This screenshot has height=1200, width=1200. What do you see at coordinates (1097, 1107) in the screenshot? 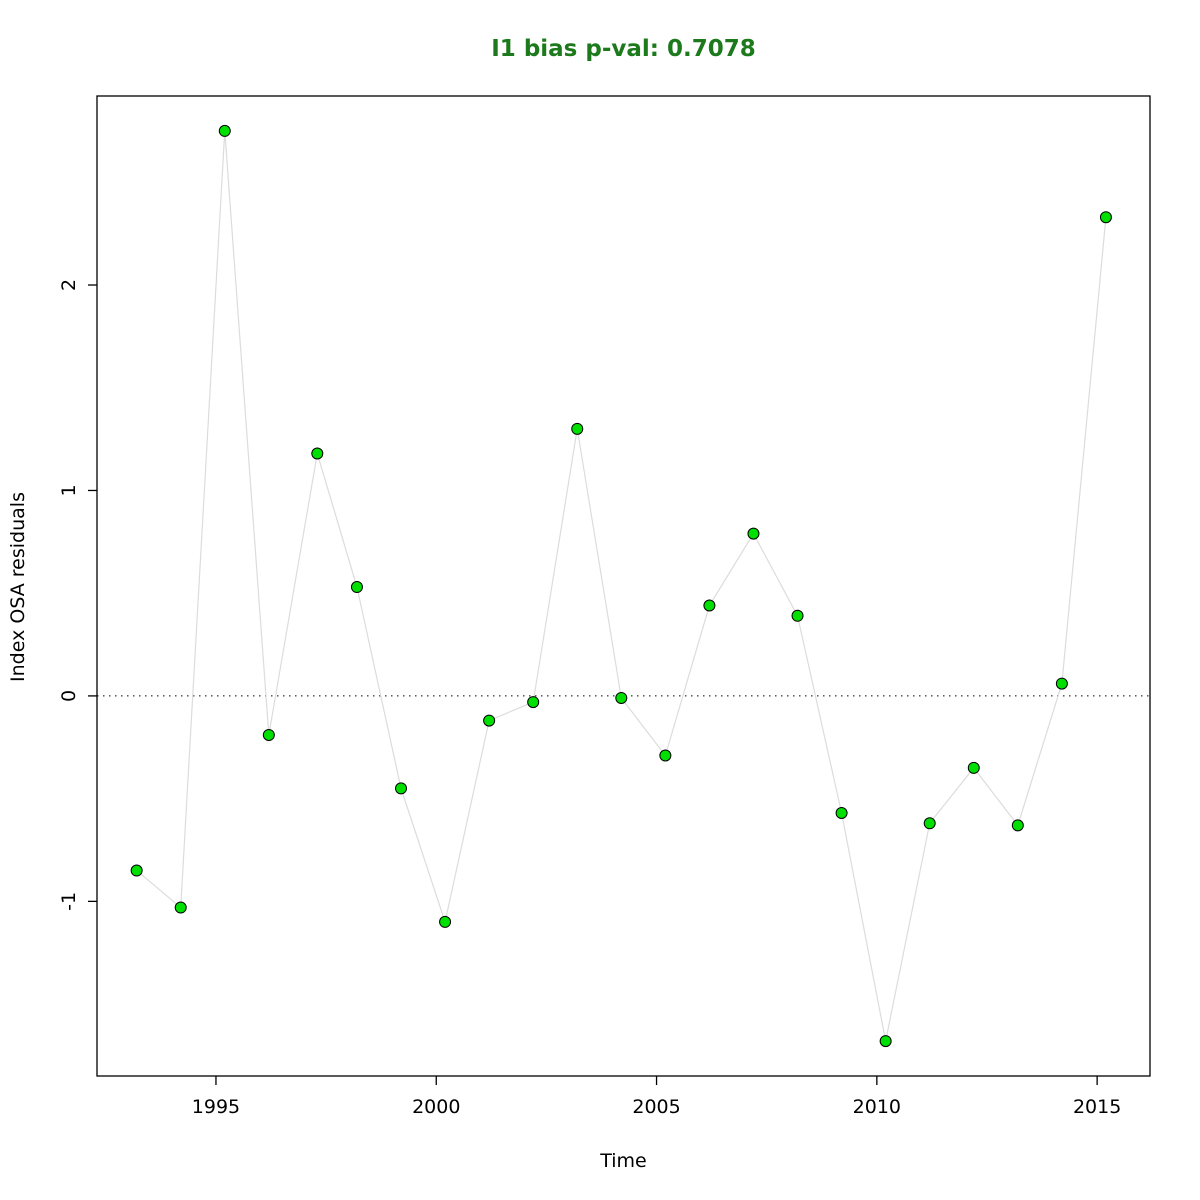
I see `x-tick-label: 2015` at bounding box center [1097, 1107].